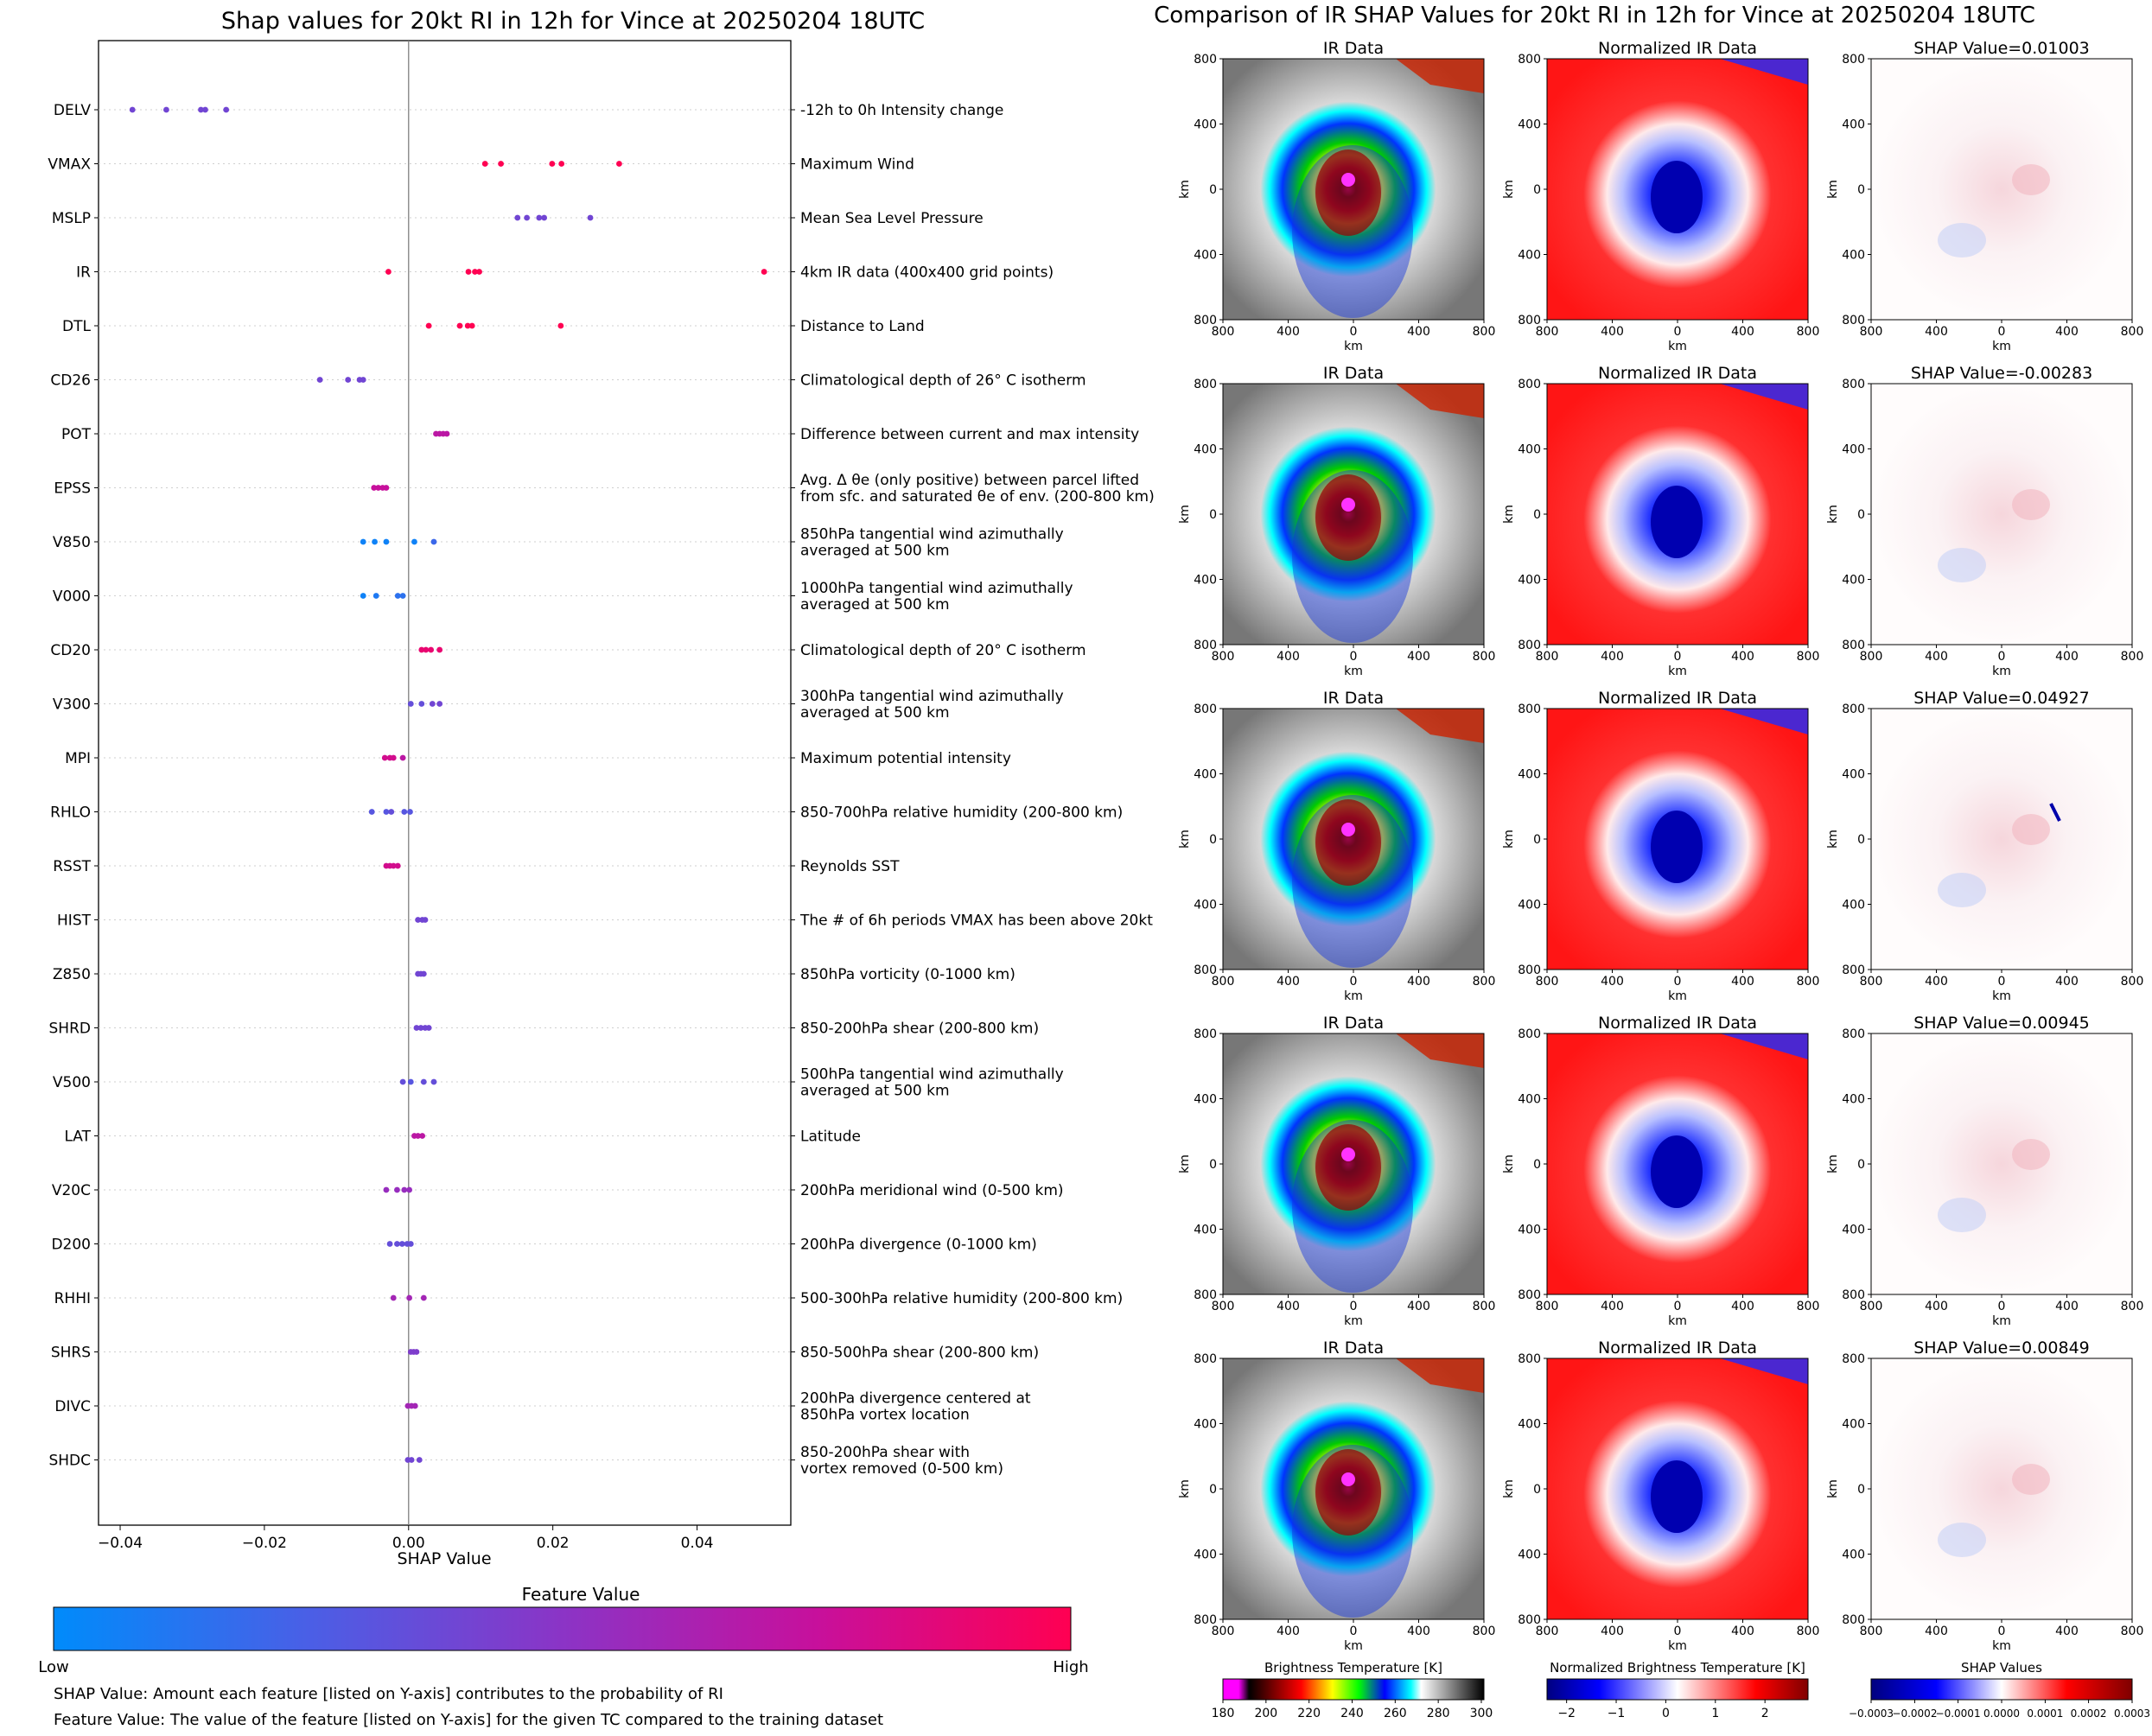  Describe the element at coordinates (70, 381) in the screenshot. I see `feature-name-label: CD26` at that location.